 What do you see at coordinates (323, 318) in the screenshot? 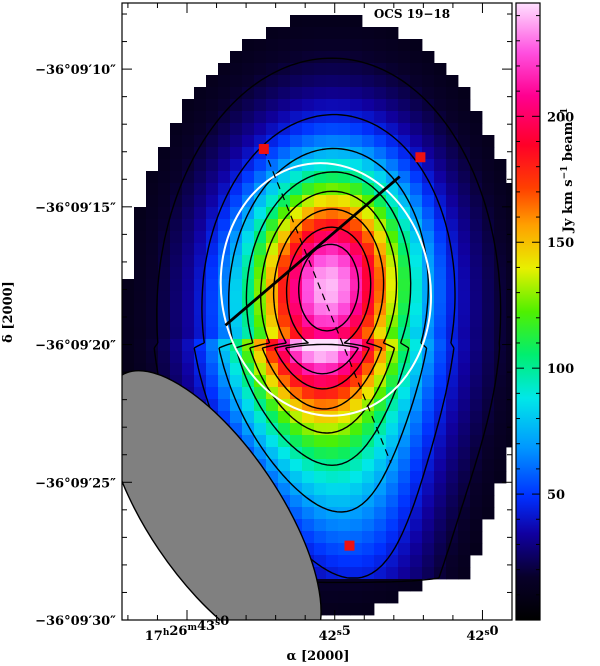
I see `contour-level` at bounding box center [323, 318].